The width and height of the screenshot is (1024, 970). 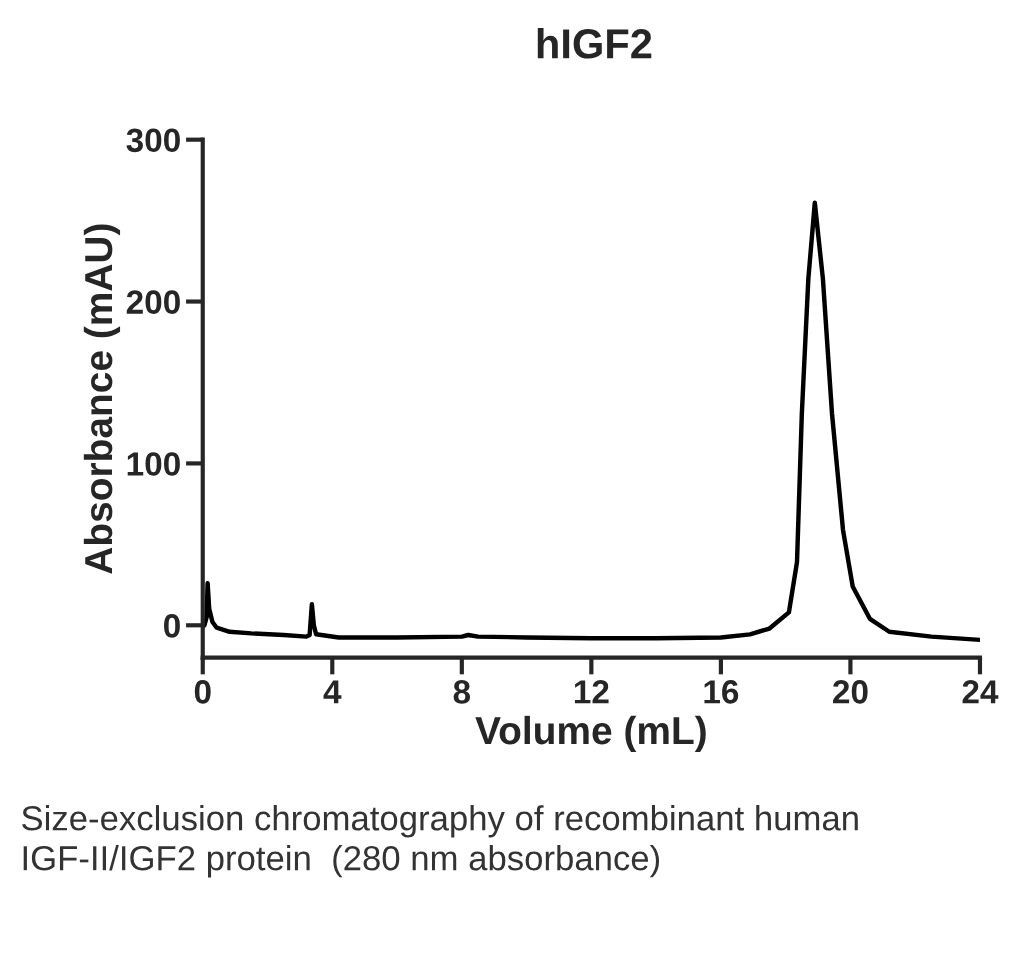 I want to click on x-tick-label: 12, so click(x=591, y=692).